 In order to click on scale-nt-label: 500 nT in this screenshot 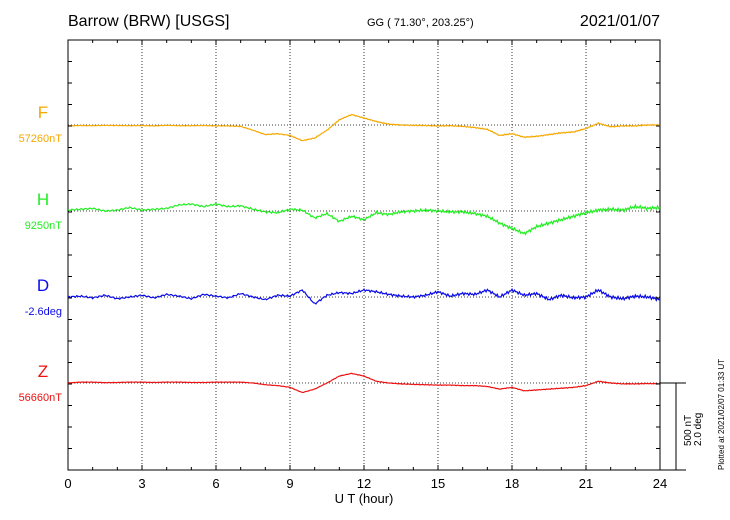, I will do `click(688, 430)`.